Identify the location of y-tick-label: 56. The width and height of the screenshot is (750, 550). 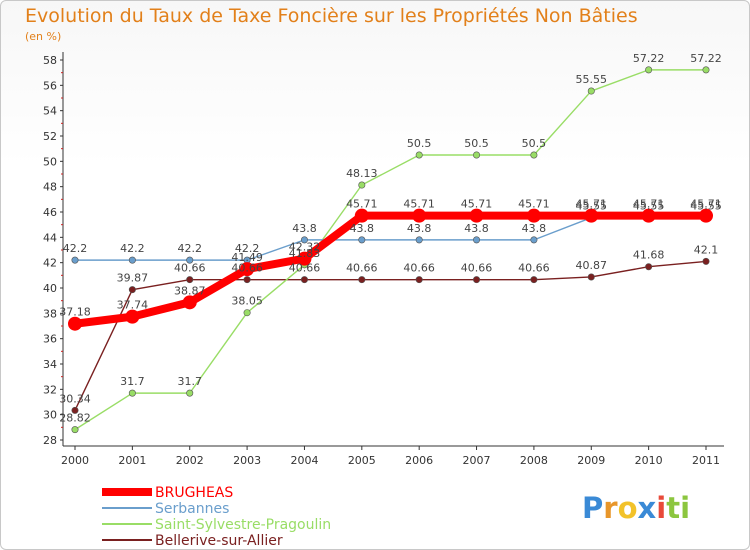
(50, 85).